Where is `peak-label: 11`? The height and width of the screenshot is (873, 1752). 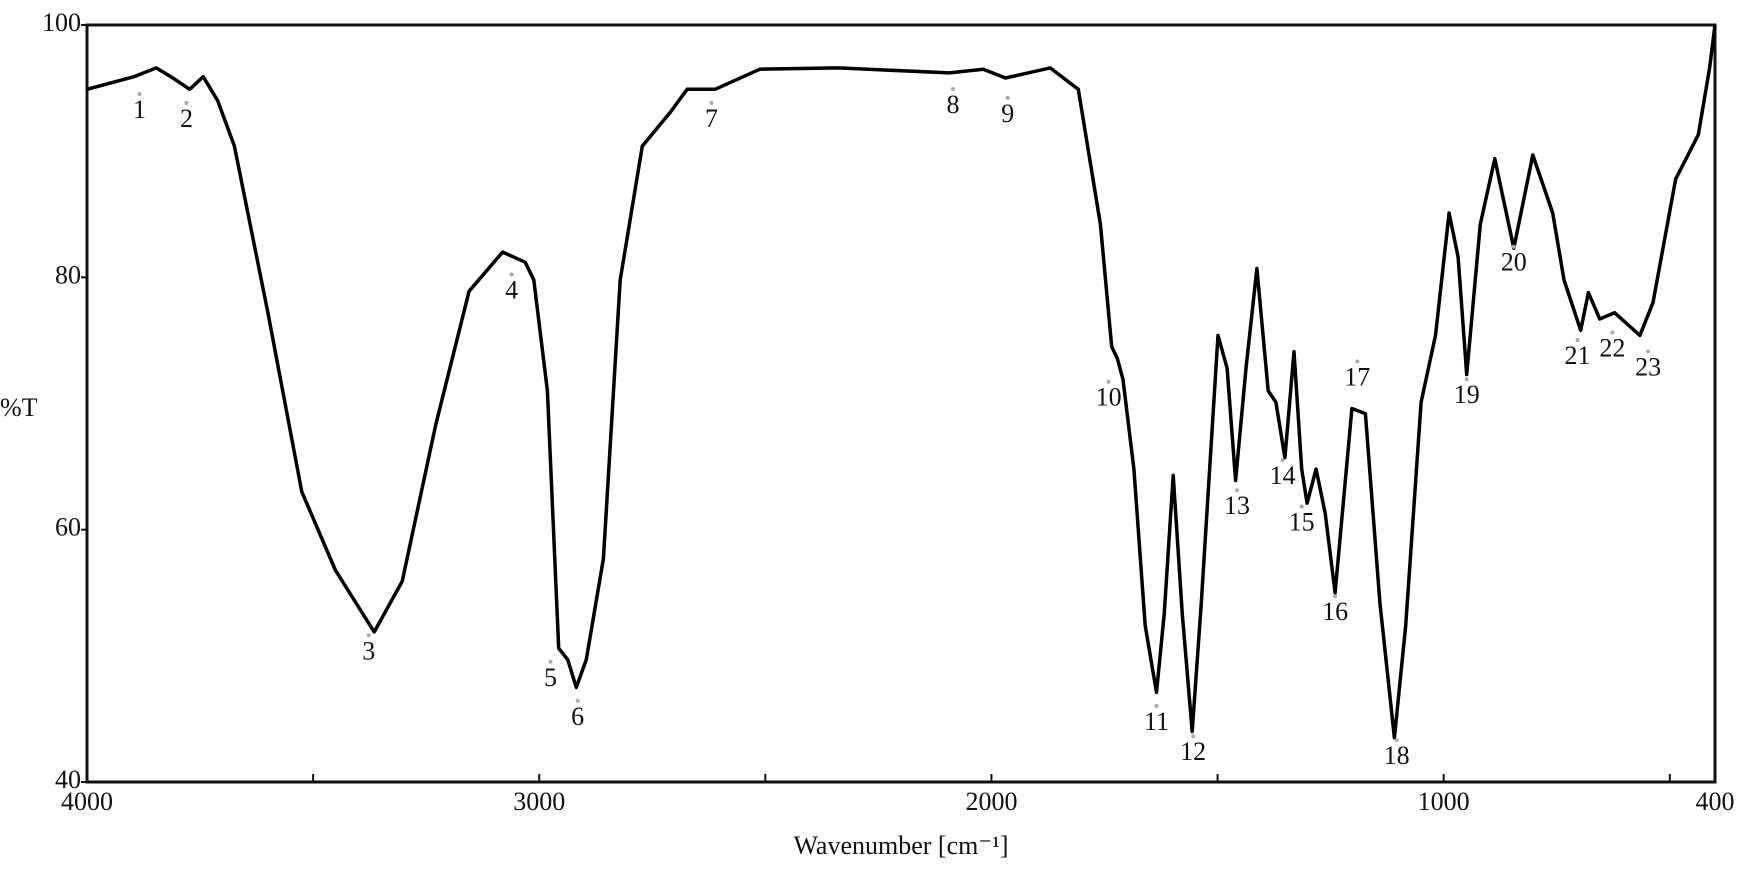 peak-label: 11 is located at coordinates (1156, 721).